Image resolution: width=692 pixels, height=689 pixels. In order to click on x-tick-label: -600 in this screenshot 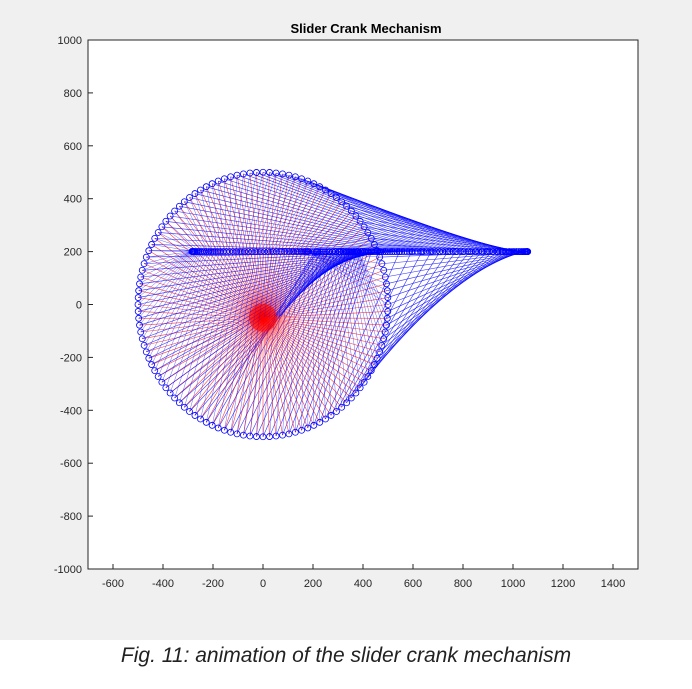, I will do `click(113, 584)`.